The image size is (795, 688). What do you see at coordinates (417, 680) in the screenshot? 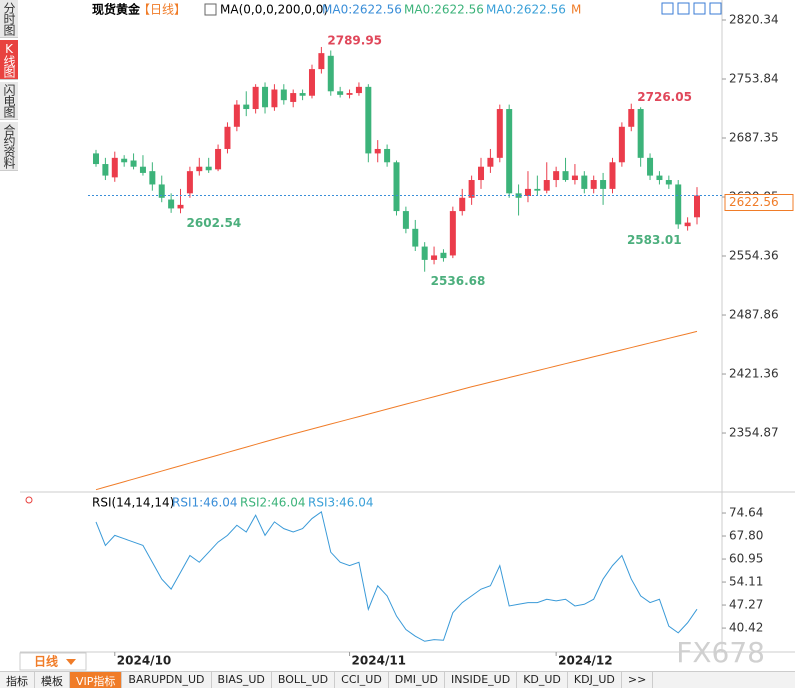
I see `toolbar-item: DMI_UD` at bounding box center [417, 680].